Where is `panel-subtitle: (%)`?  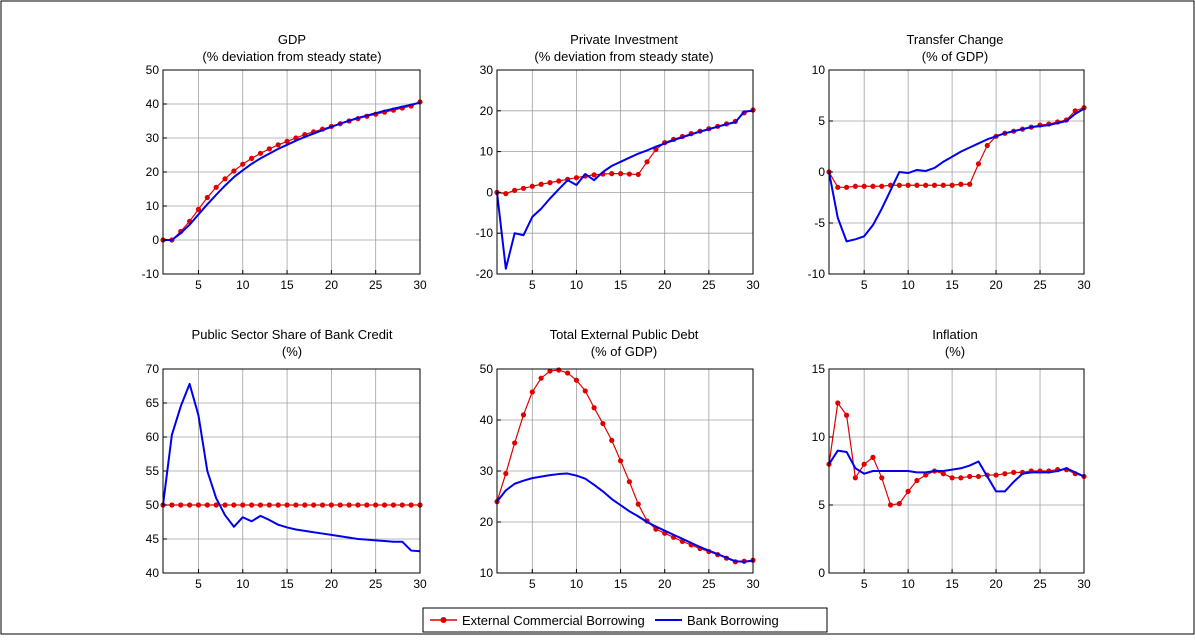
panel-subtitle: (%) is located at coordinates (292, 351).